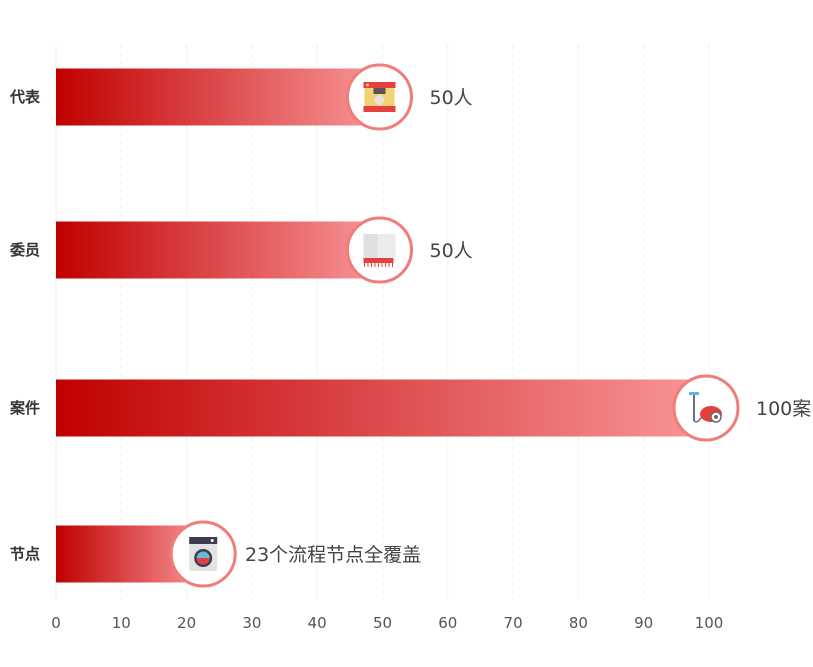 This screenshot has width=813, height=667. Describe the element at coordinates (24, 408) in the screenshot. I see `category-label: 案件` at that location.